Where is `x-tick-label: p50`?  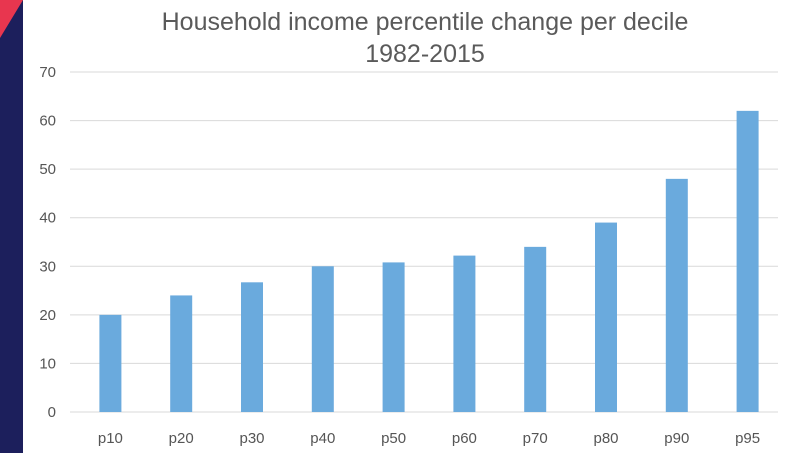
x-tick-label: p50 is located at coordinates (393, 438).